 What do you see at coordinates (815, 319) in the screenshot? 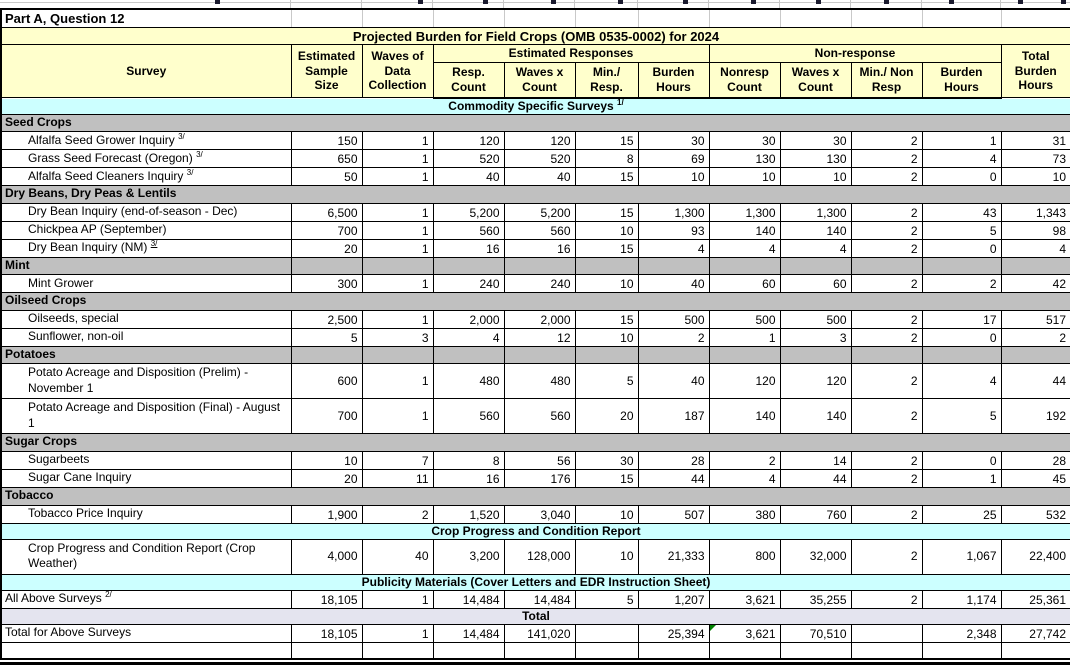
I see `value-cell: 500` at bounding box center [815, 319].